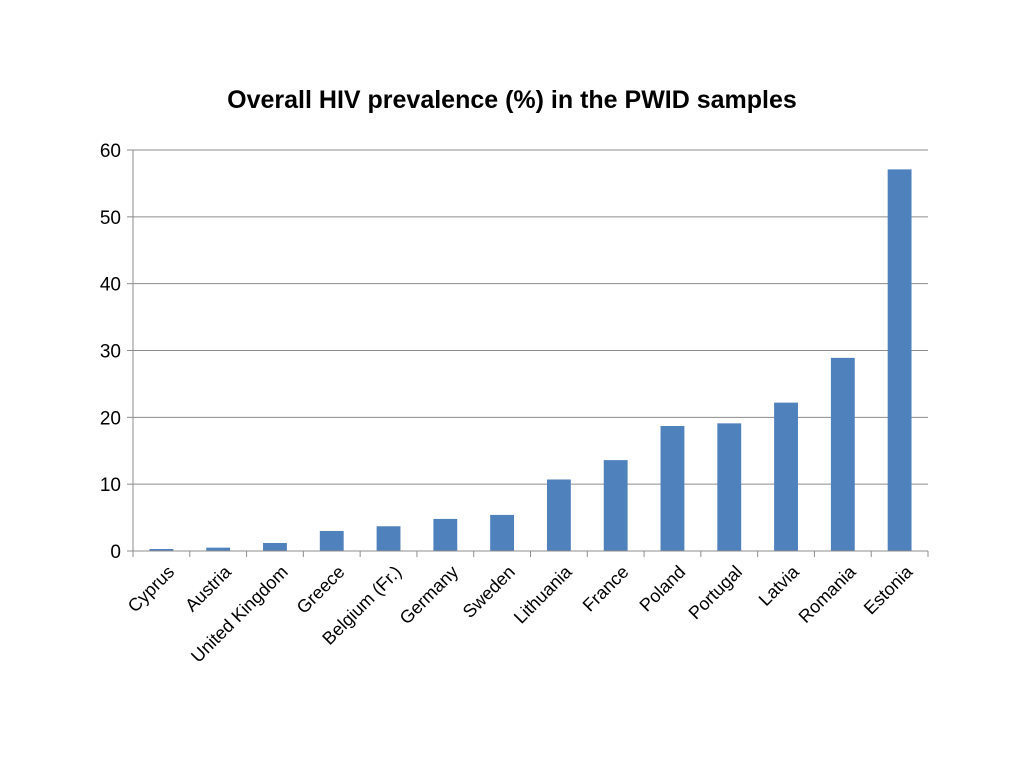 This screenshot has width=1024, height=768. I want to click on y-tick-label: 50, so click(110, 218).